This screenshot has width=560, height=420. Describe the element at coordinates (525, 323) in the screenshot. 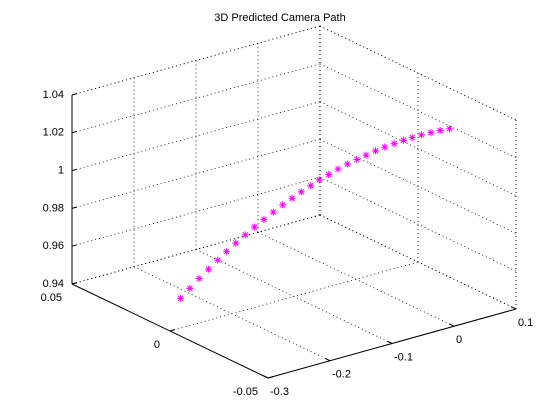

I see `x-tick-label: 0.1` at that location.